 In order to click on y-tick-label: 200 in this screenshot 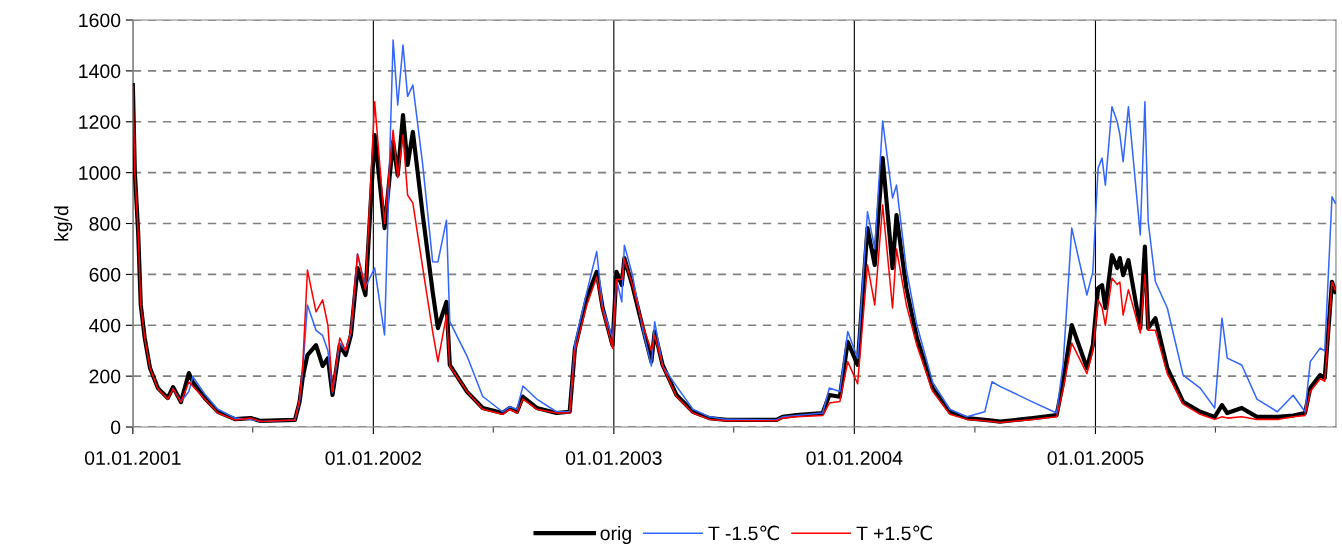, I will do `click(105, 376)`.